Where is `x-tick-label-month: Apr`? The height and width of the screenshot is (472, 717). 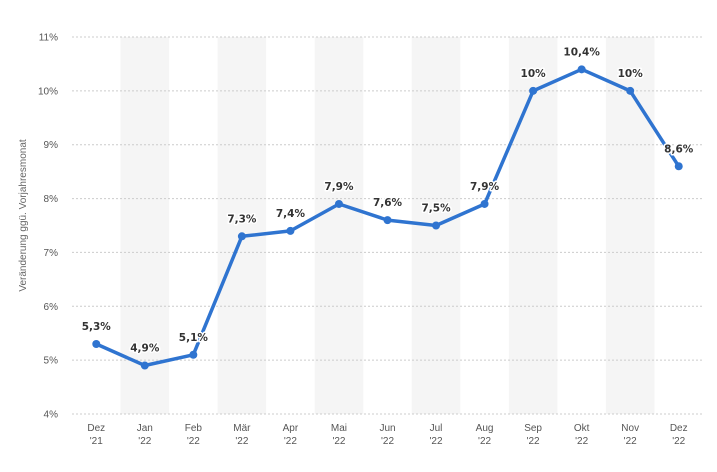 x-tick-label-month: Apr is located at coordinates (291, 428).